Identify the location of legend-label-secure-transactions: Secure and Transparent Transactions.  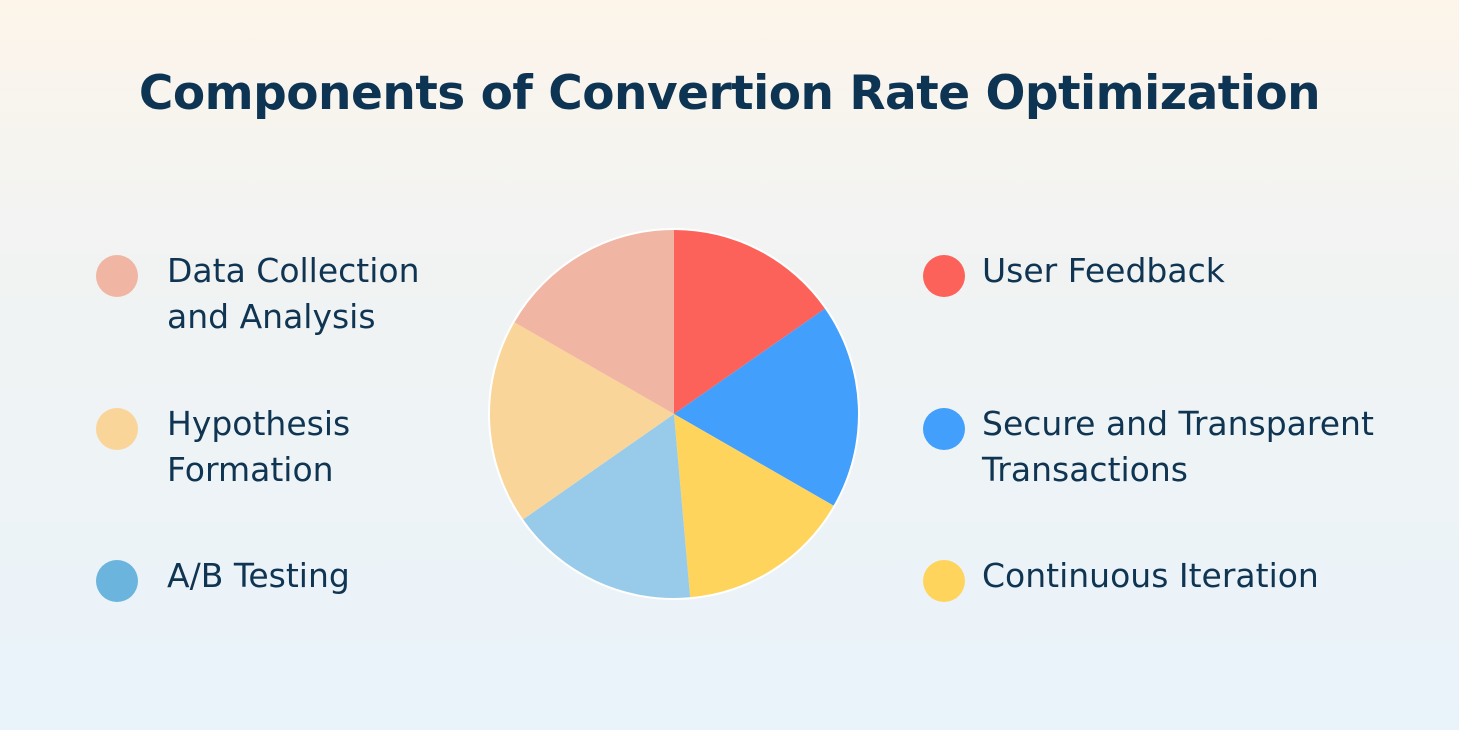
(1178, 446).